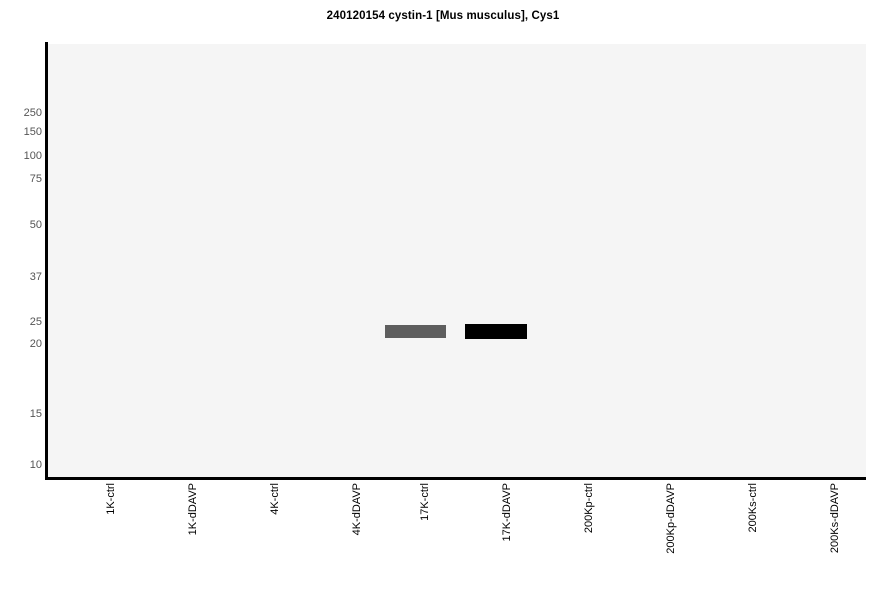  I want to click on x-axis-lane-label: 4K-dDAVP, so click(357, 509).